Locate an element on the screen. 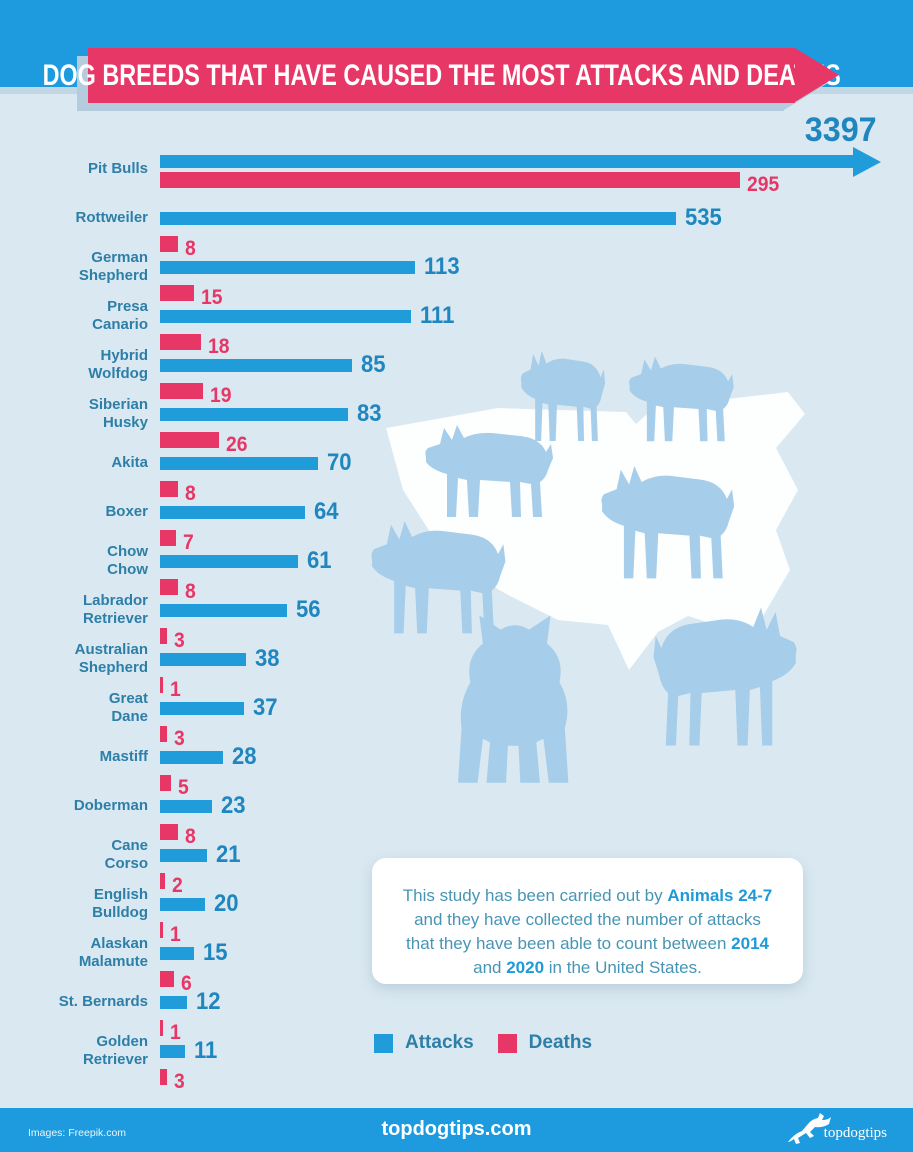 The image size is (913, 1152). breed-label: Labrador Retriever is located at coordinates (115, 609).